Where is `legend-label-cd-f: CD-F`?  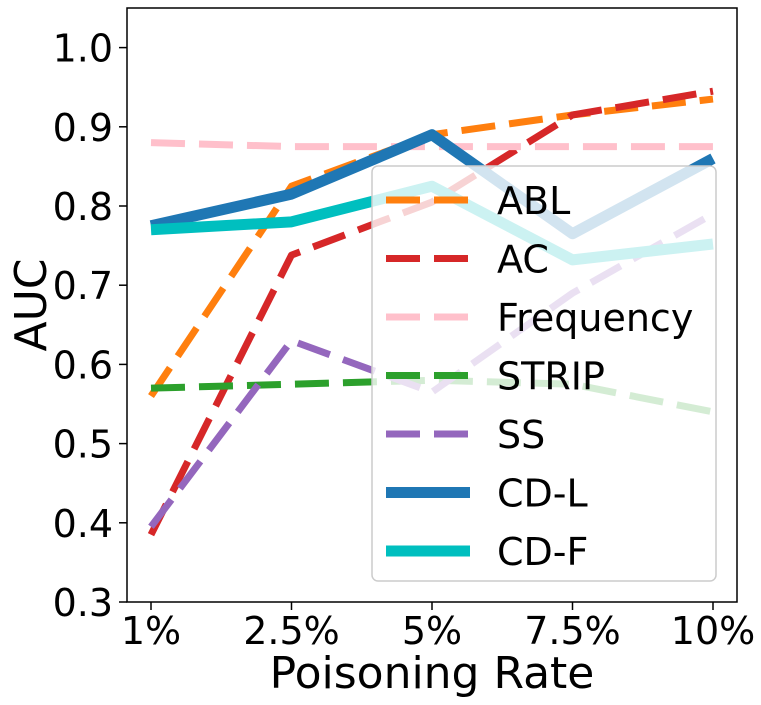
legend-label-cd-f: CD-F is located at coordinates (542, 552).